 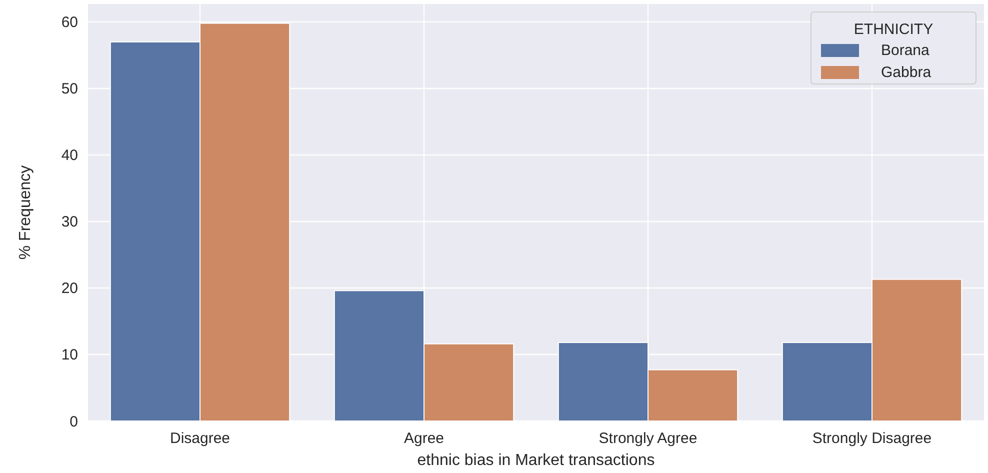 I want to click on y-tick-label: 20, so click(x=69, y=289).